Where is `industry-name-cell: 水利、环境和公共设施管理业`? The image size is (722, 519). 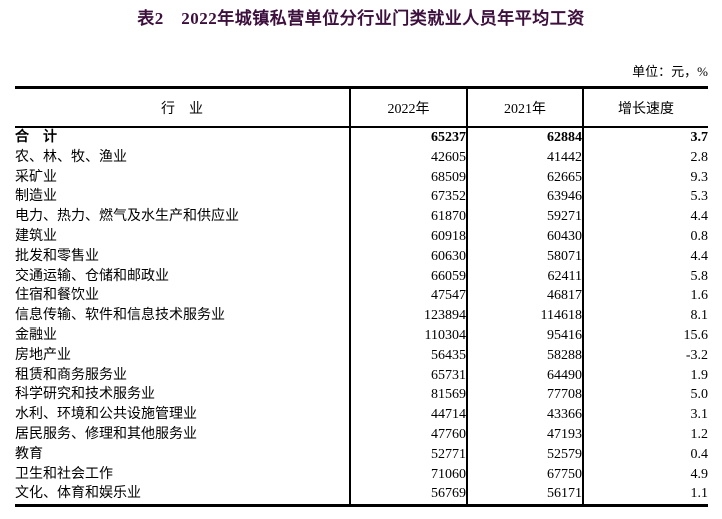 industry-name-cell: 水利、环境和公共设施管理业 is located at coordinates (106, 415).